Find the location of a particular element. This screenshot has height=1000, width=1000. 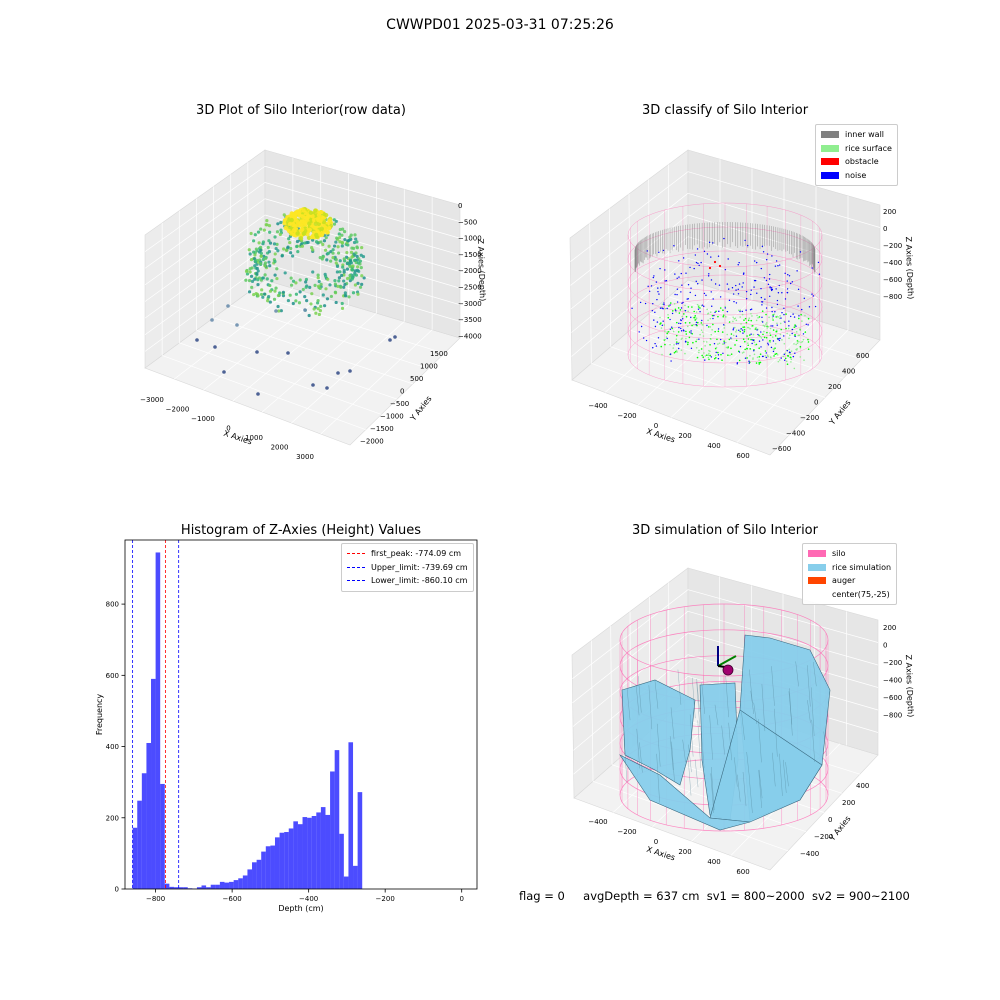

x-tick-label: −600 is located at coordinates (232, 899).